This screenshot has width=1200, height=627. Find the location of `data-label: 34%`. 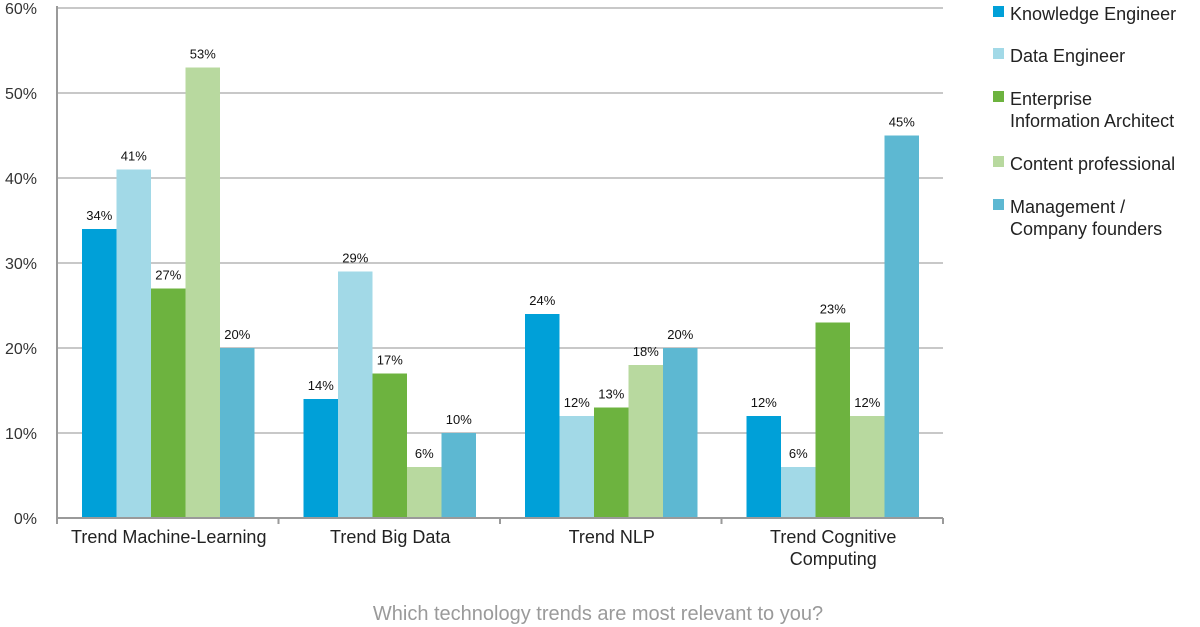

data-label: 34% is located at coordinates (99, 215).